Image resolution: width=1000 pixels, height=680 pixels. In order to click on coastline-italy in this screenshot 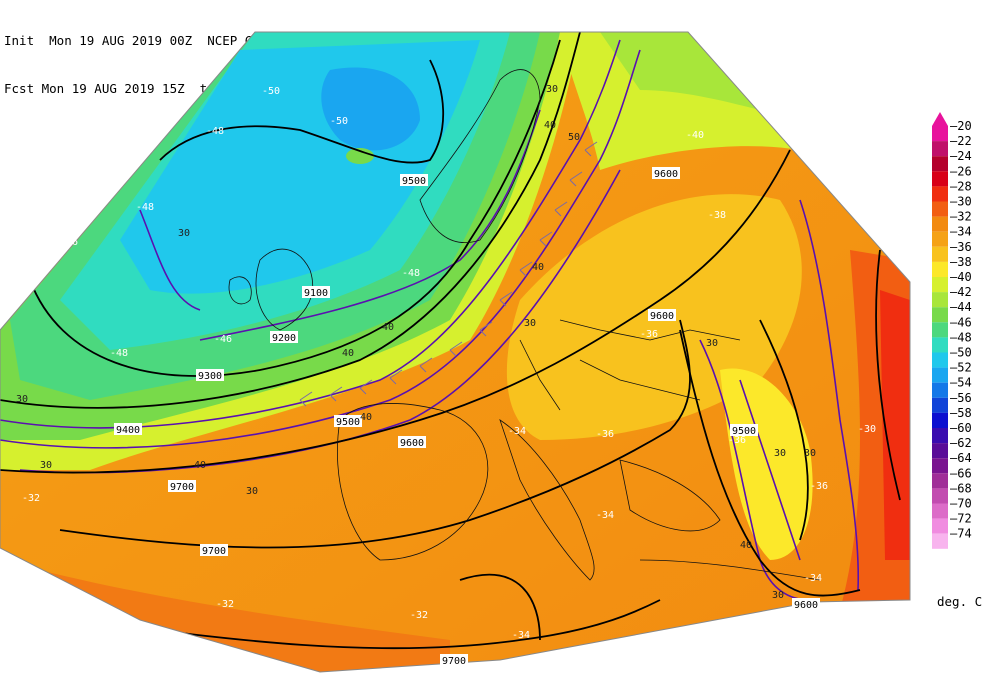, I will do `click(547, 500)`.